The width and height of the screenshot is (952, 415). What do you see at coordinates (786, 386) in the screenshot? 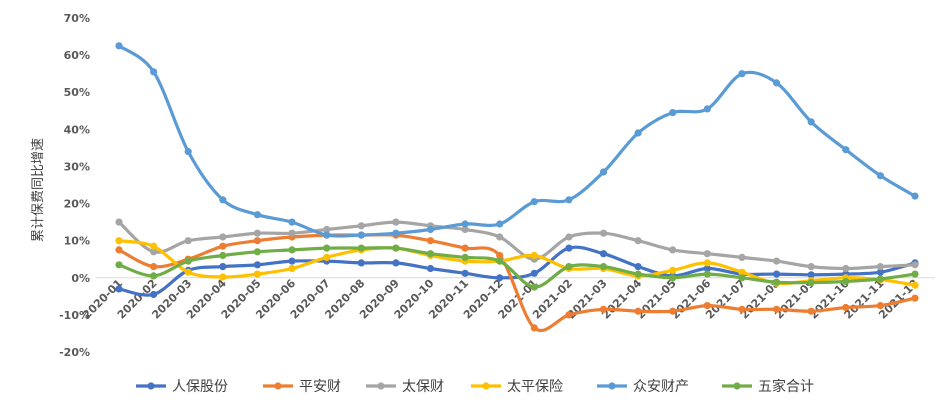
I see `legend-label: 五家合计` at bounding box center [786, 386].